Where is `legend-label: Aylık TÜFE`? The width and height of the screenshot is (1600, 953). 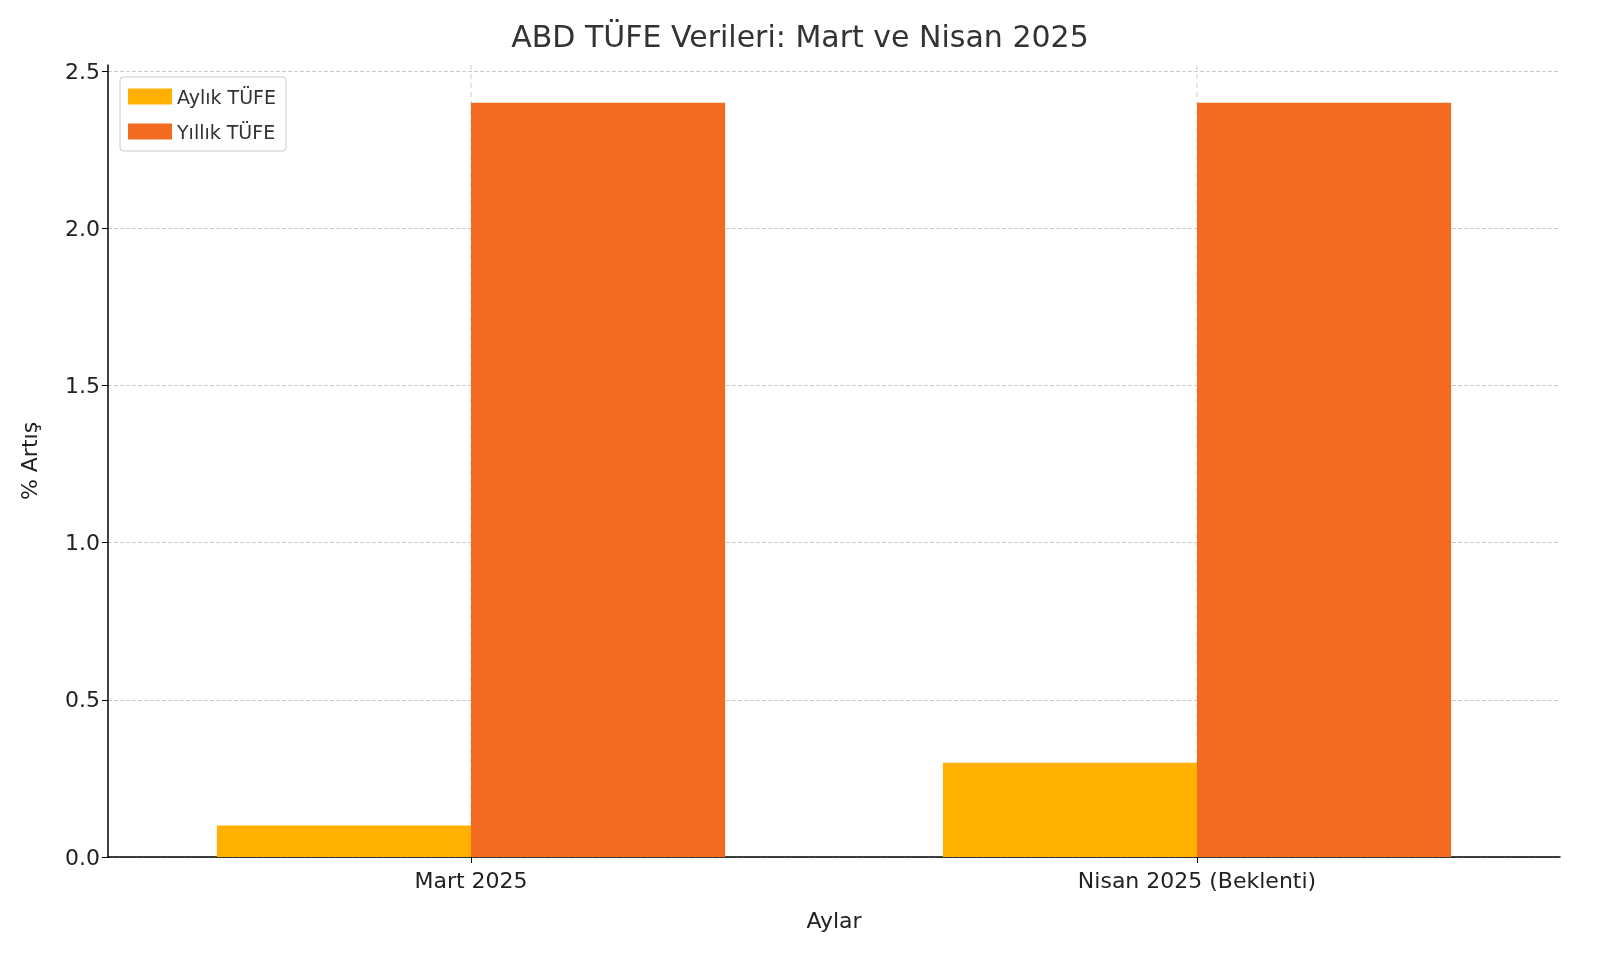 legend-label: Aylık TÜFE is located at coordinates (226, 96).